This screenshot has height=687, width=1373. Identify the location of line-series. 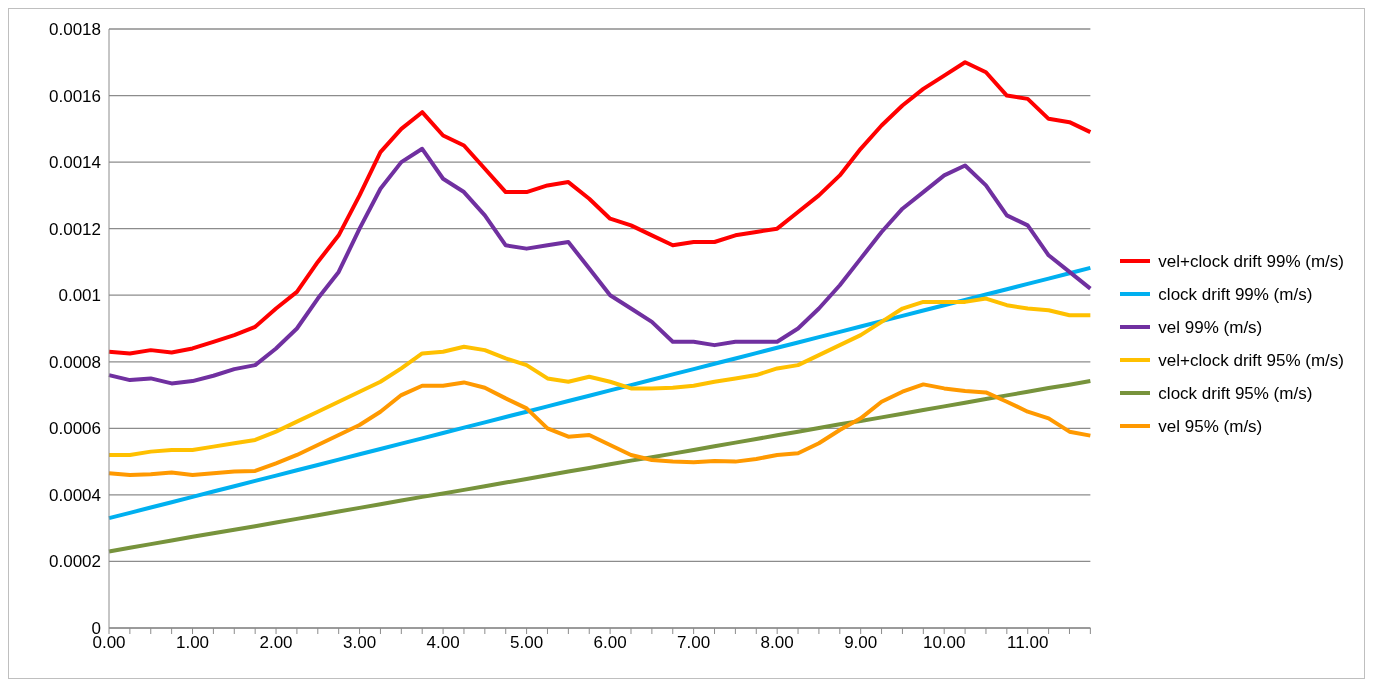
(600, 428).